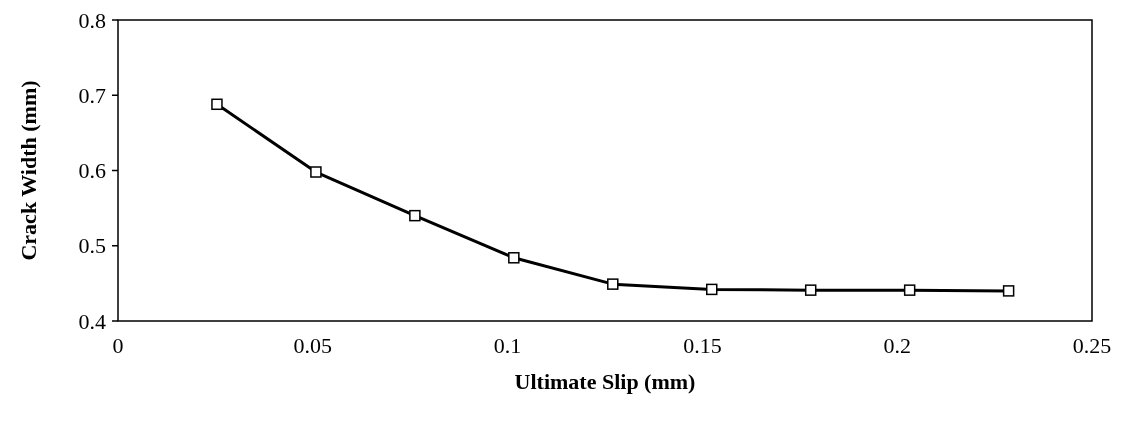 This screenshot has height=437, width=1125. I want to click on x-tick-label: 0.2, so click(897, 345).